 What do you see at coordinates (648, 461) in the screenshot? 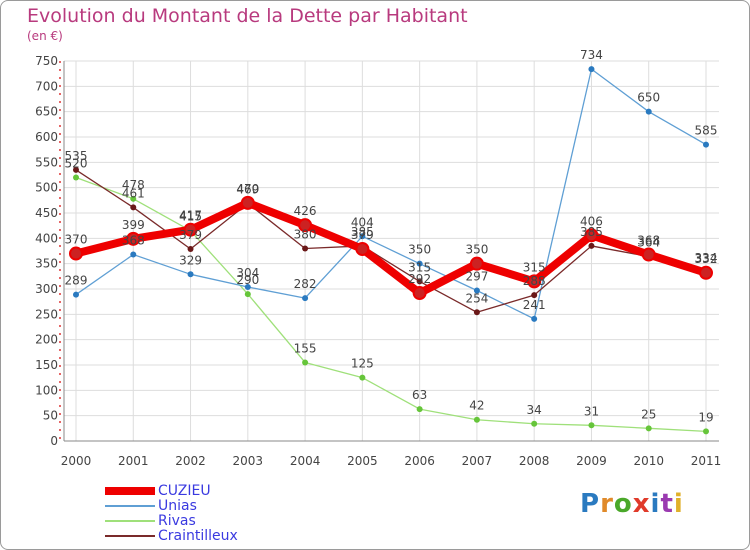
I see `x-tick-label: 2010` at bounding box center [648, 461].